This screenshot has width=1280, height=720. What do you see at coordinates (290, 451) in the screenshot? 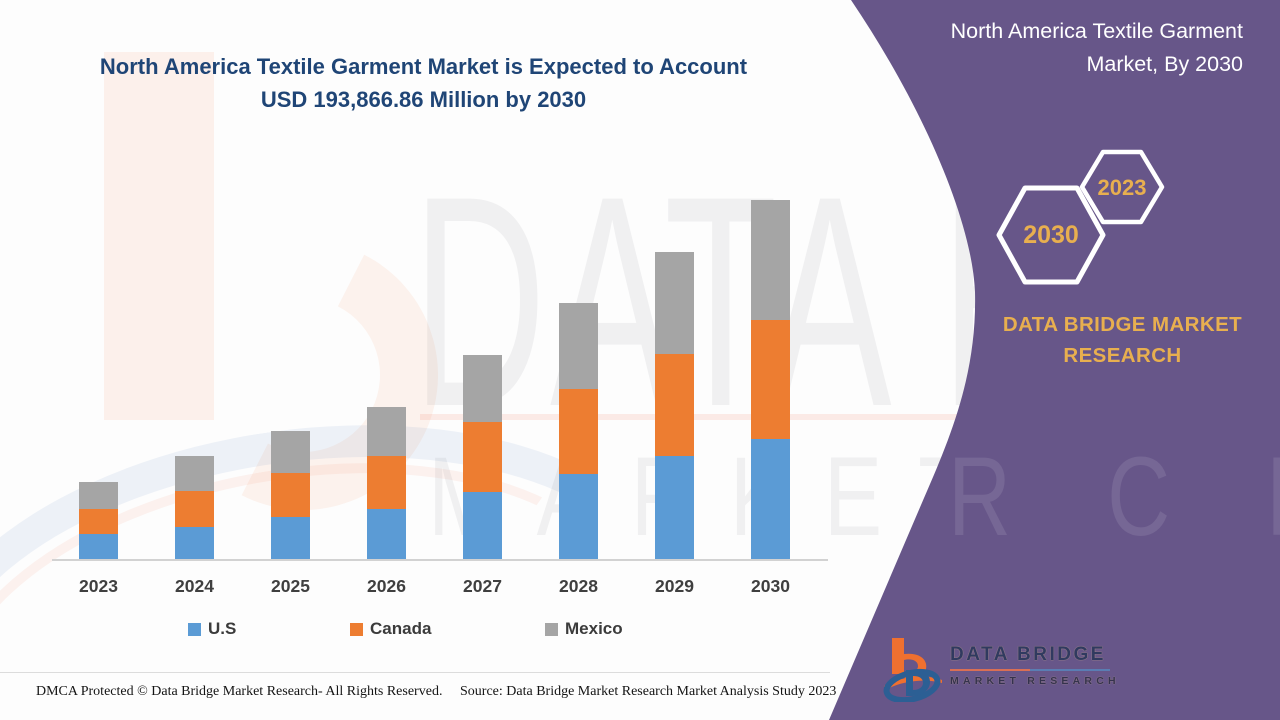
I see `segment-mexico-2025` at bounding box center [290, 451].